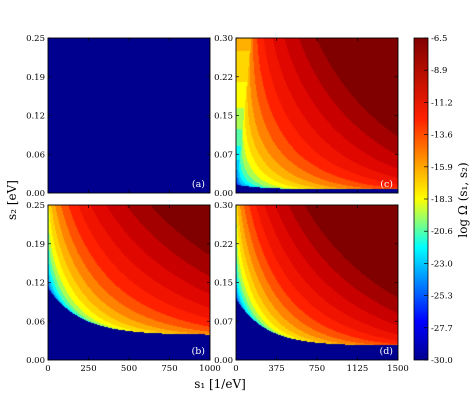 This screenshot has height=400, width=475. What do you see at coordinates (35, 155) in the screenshot?
I see `y-tick-label-a: 0.06` at bounding box center [35, 155].